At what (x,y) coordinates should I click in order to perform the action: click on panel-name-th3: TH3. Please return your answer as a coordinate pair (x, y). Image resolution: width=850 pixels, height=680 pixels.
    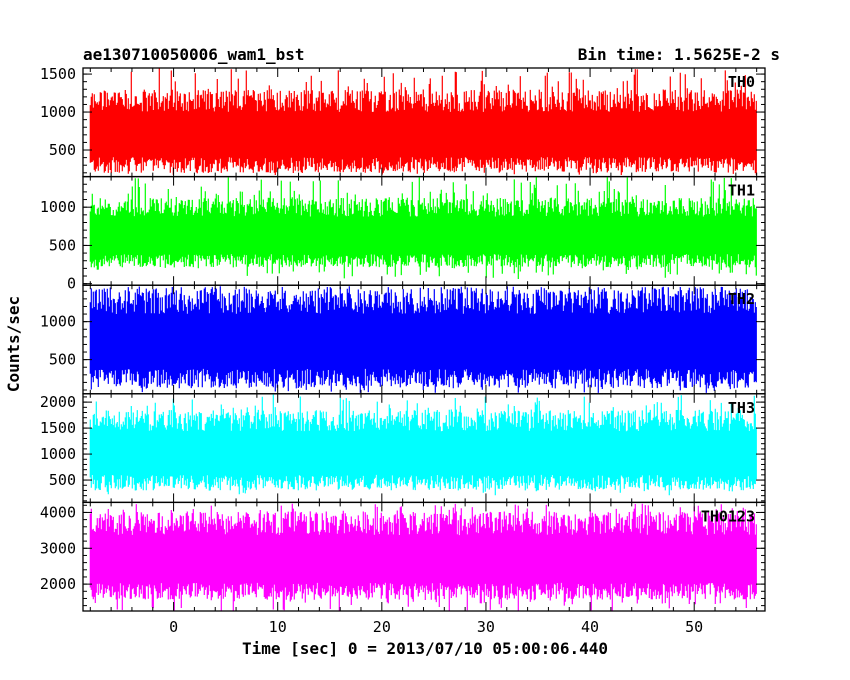
    Looking at the image, I should click on (741, 408).